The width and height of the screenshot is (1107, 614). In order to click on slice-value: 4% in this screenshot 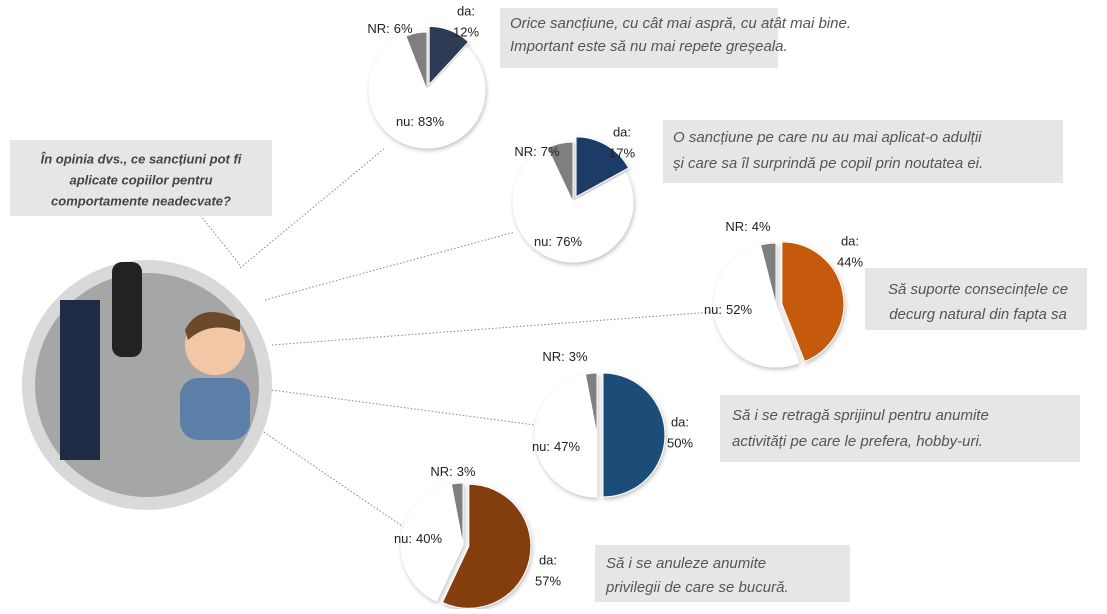, I will do `click(761, 226)`.